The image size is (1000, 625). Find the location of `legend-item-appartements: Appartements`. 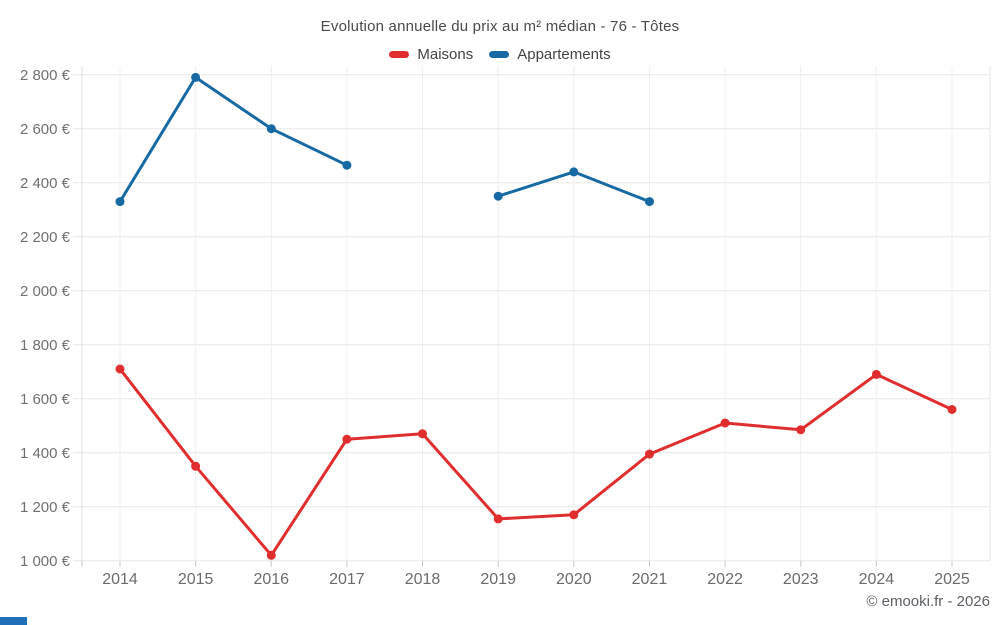

legend-item-appartements: Appartements is located at coordinates (550, 54).